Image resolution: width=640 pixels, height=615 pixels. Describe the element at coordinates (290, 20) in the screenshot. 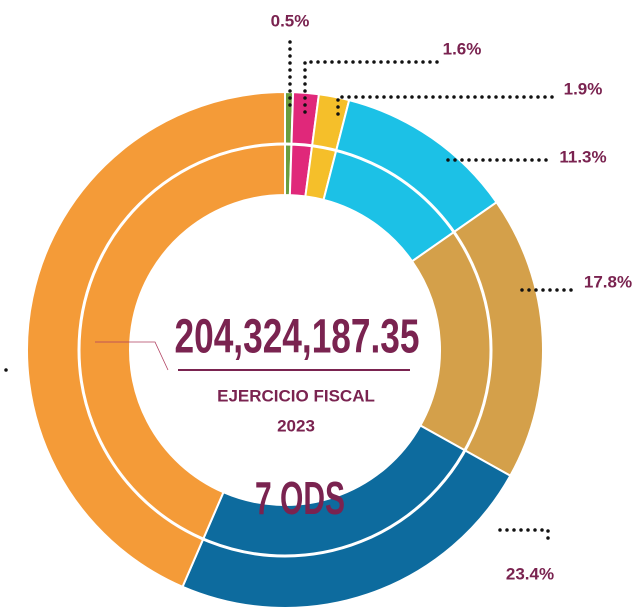

I see `value-label: 0.5%` at that location.